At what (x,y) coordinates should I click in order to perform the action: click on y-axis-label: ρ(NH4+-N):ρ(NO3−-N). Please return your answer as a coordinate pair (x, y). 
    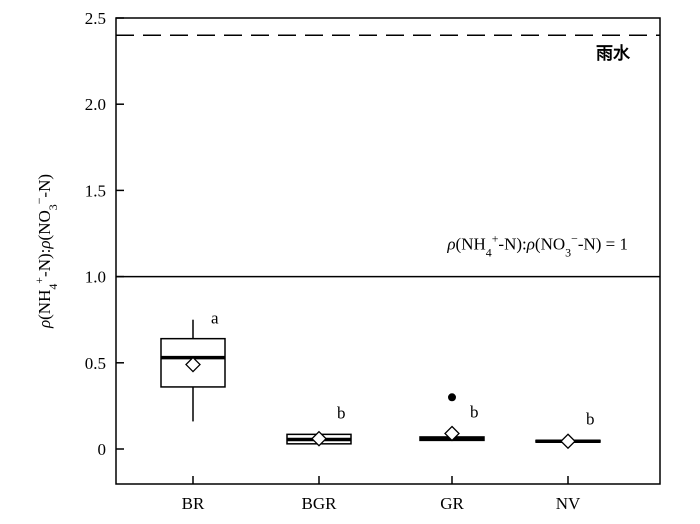
    Looking at the image, I should click on (46, 251).